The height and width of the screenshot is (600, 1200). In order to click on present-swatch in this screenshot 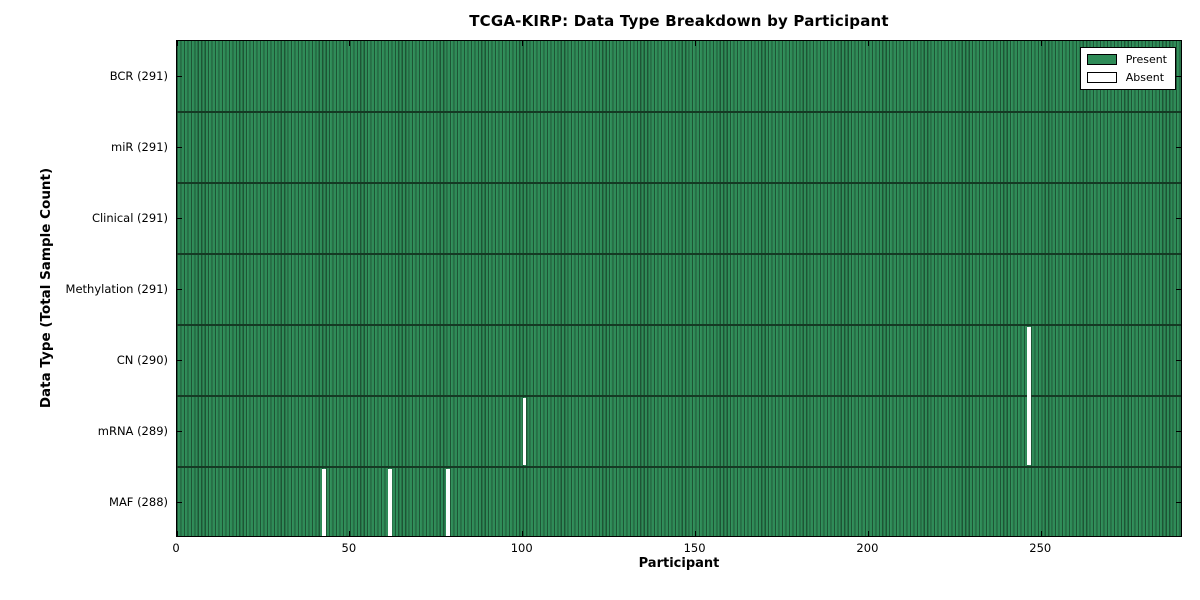, I will do `click(1101, 59)`.